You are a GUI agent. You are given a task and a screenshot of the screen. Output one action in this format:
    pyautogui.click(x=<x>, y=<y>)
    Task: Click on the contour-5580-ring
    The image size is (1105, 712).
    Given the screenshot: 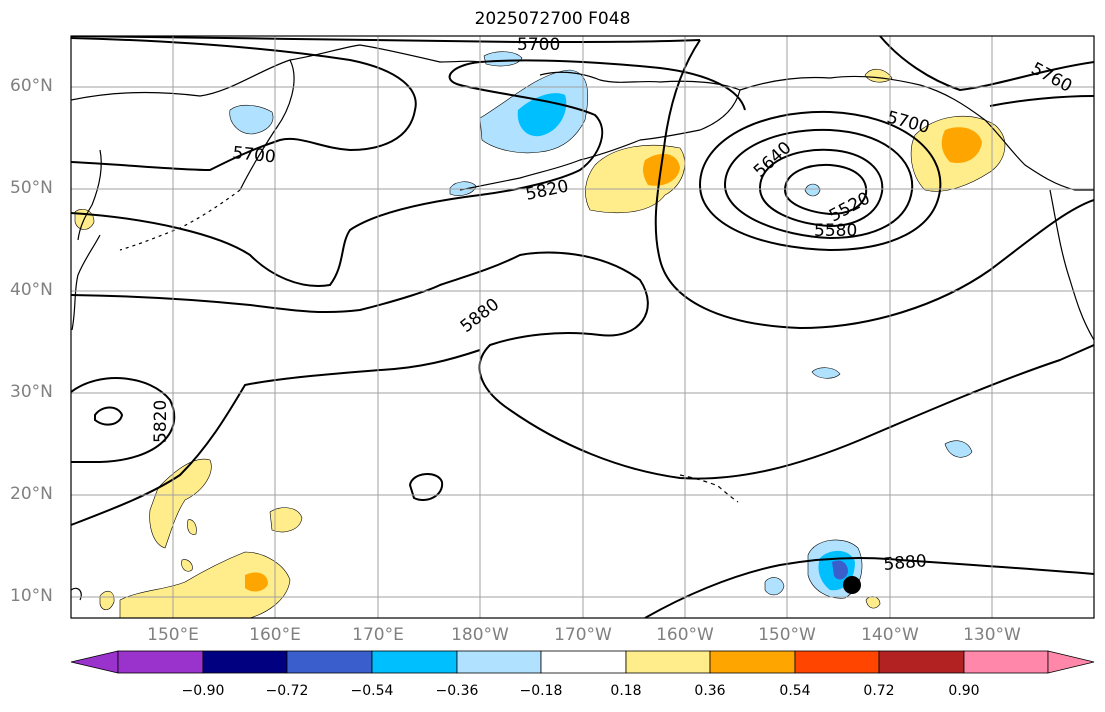 What is the action you would take?
    pyautogui.click(x=818, y=184)
    